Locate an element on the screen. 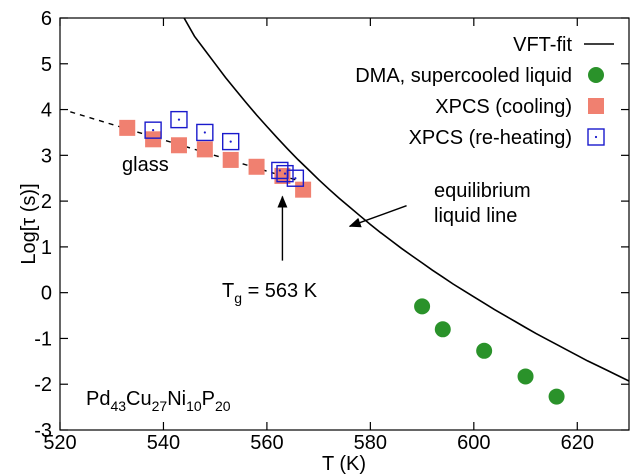  x-tick-label: 620 is located at coordinates (577, 443).